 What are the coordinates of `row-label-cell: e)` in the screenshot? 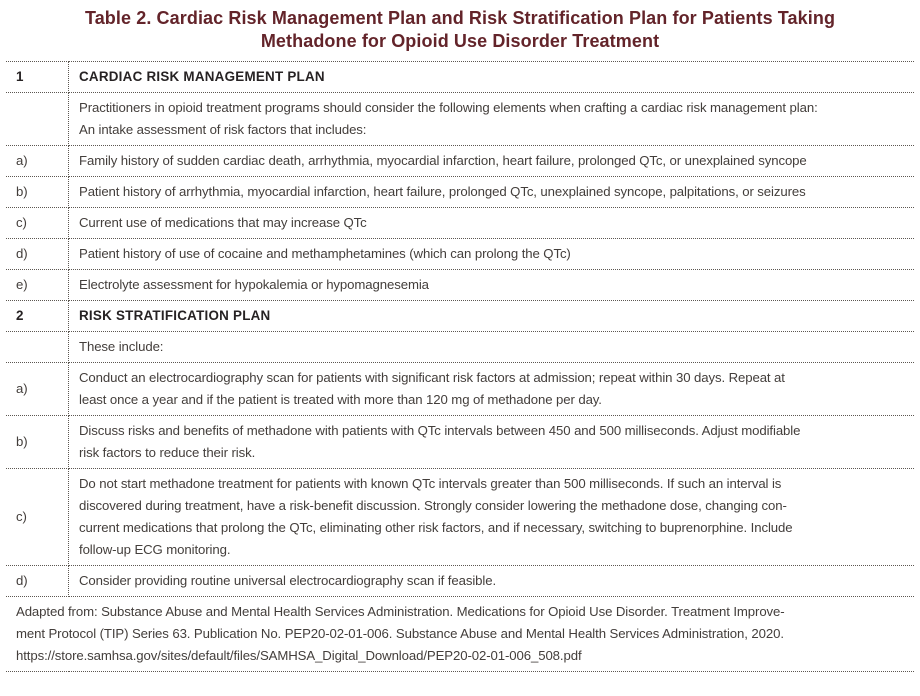 It's located at (37, 285).